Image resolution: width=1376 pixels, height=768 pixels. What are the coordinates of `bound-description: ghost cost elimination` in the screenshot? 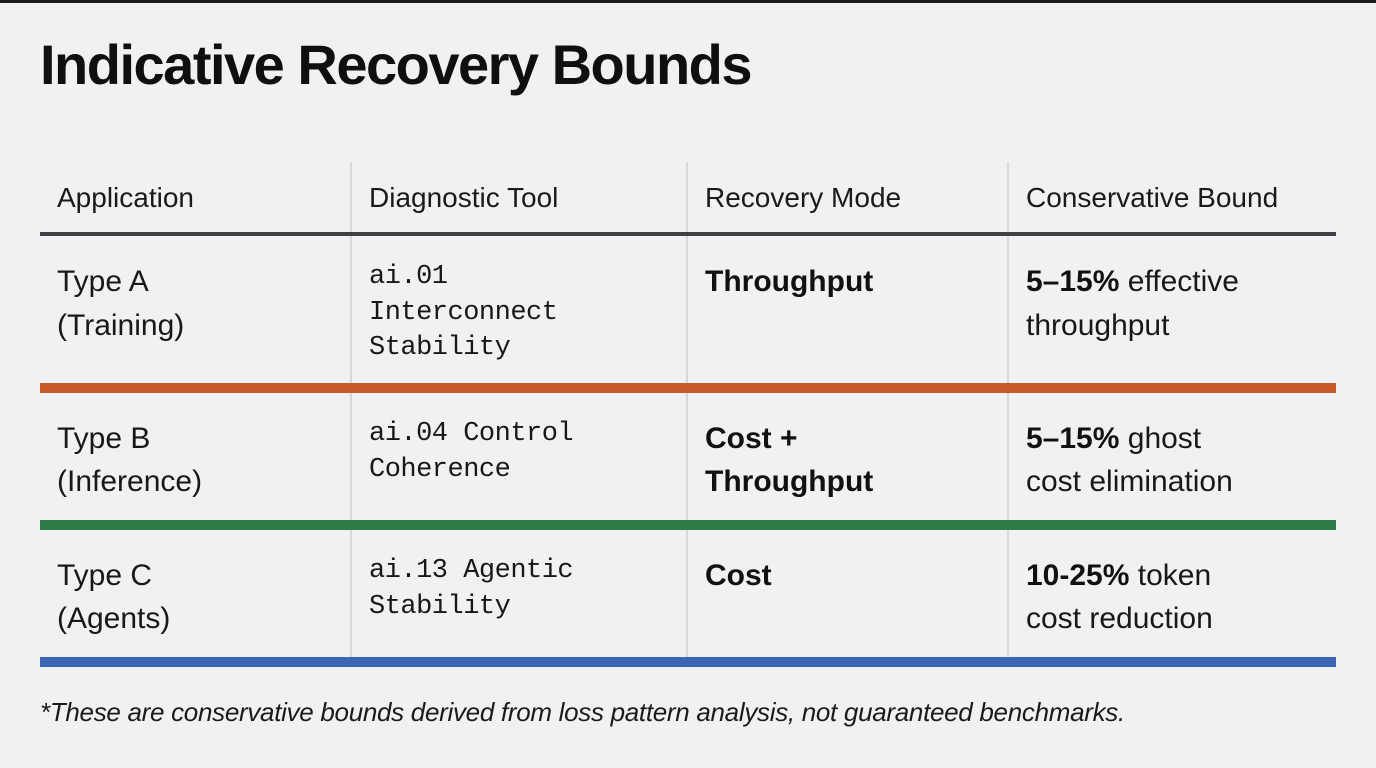 It's located at (1129, 460).